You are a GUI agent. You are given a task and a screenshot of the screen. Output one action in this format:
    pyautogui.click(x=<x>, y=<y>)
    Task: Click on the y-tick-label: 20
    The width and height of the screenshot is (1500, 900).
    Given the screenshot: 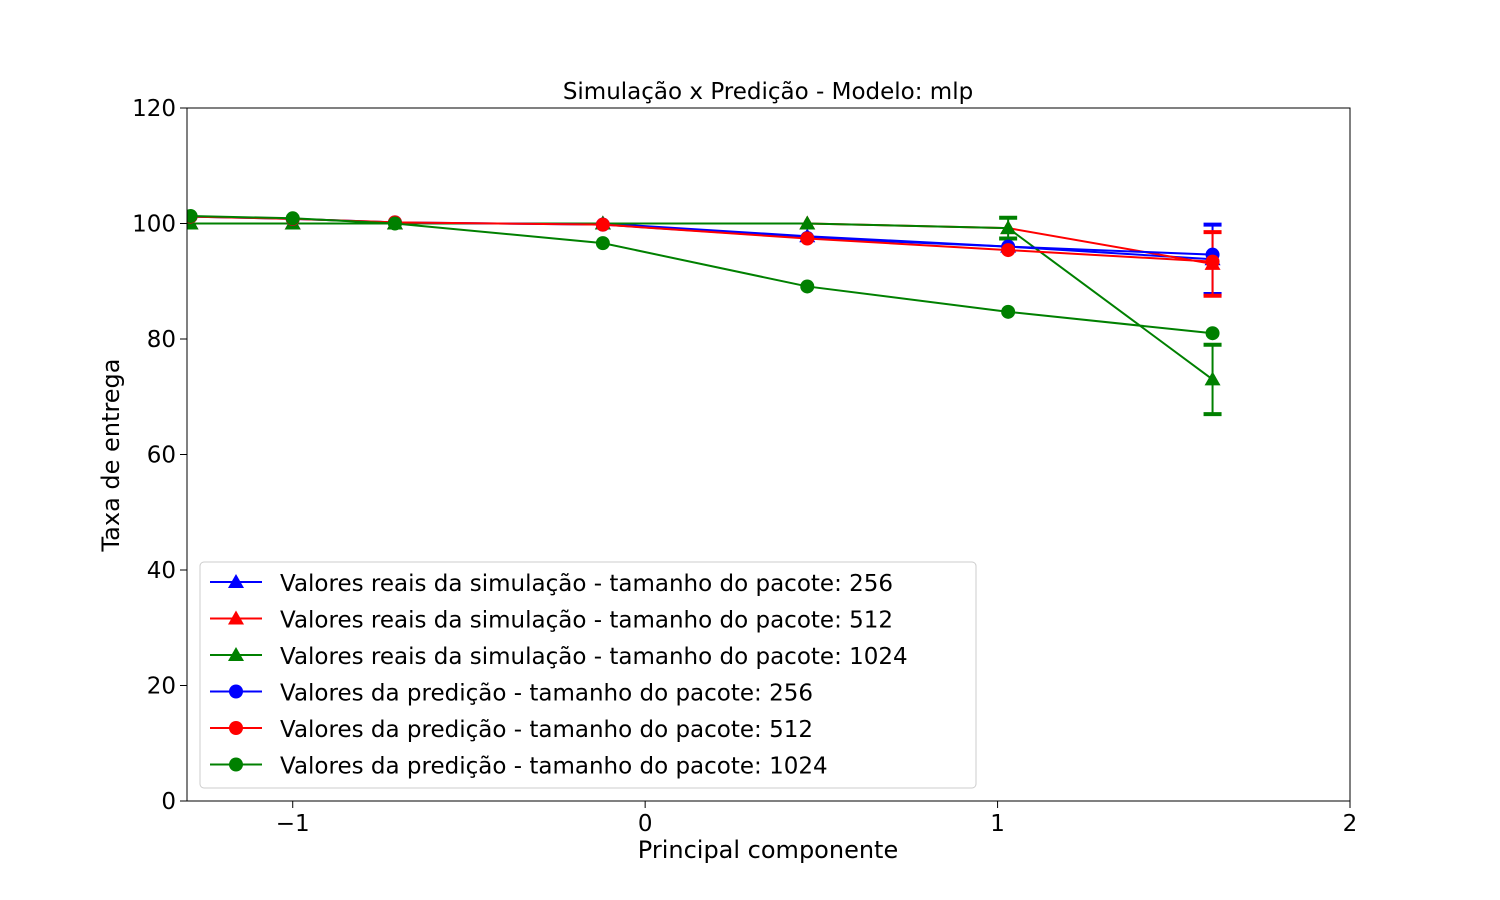 What is the action you would take?
    pyautogui.click(x=161, y=687)
    